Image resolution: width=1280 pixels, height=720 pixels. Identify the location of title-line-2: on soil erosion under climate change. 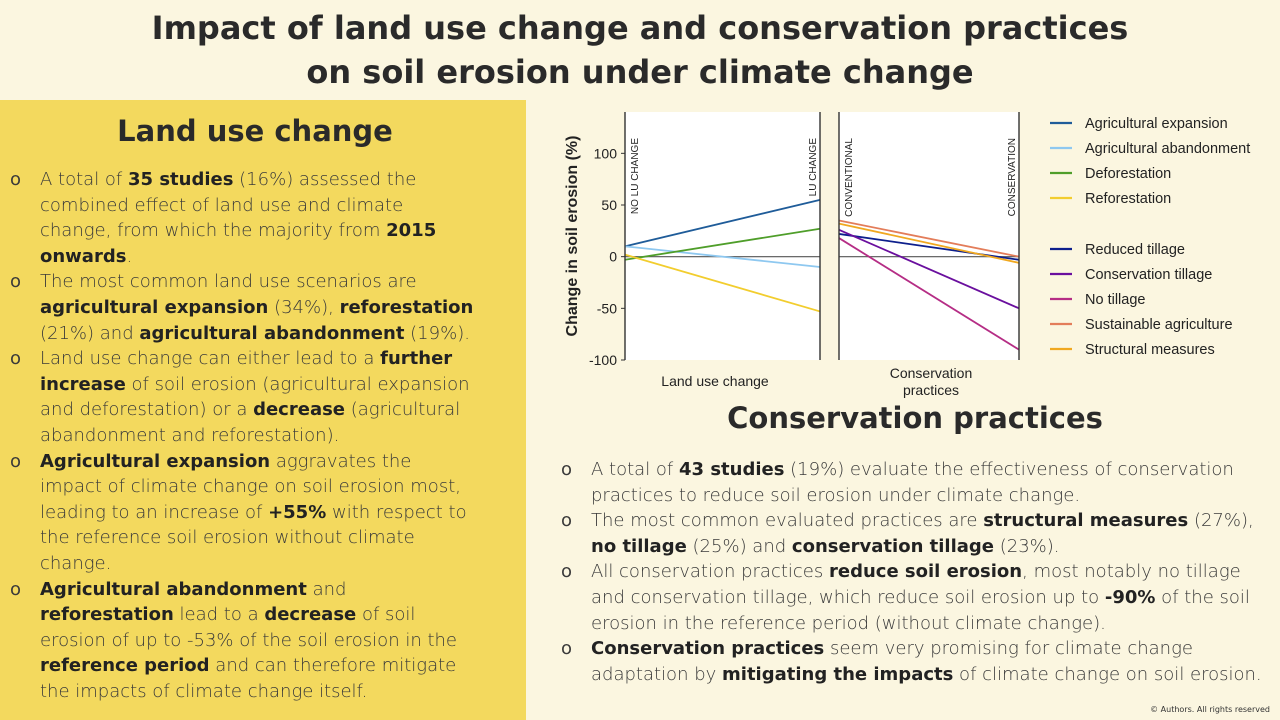
(640, 72).